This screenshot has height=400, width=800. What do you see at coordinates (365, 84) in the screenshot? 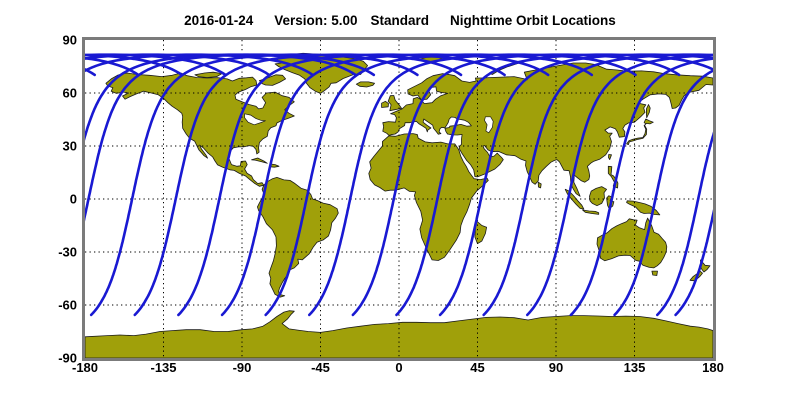
I see `landmass-iceland` at bounding box center [365, 84].